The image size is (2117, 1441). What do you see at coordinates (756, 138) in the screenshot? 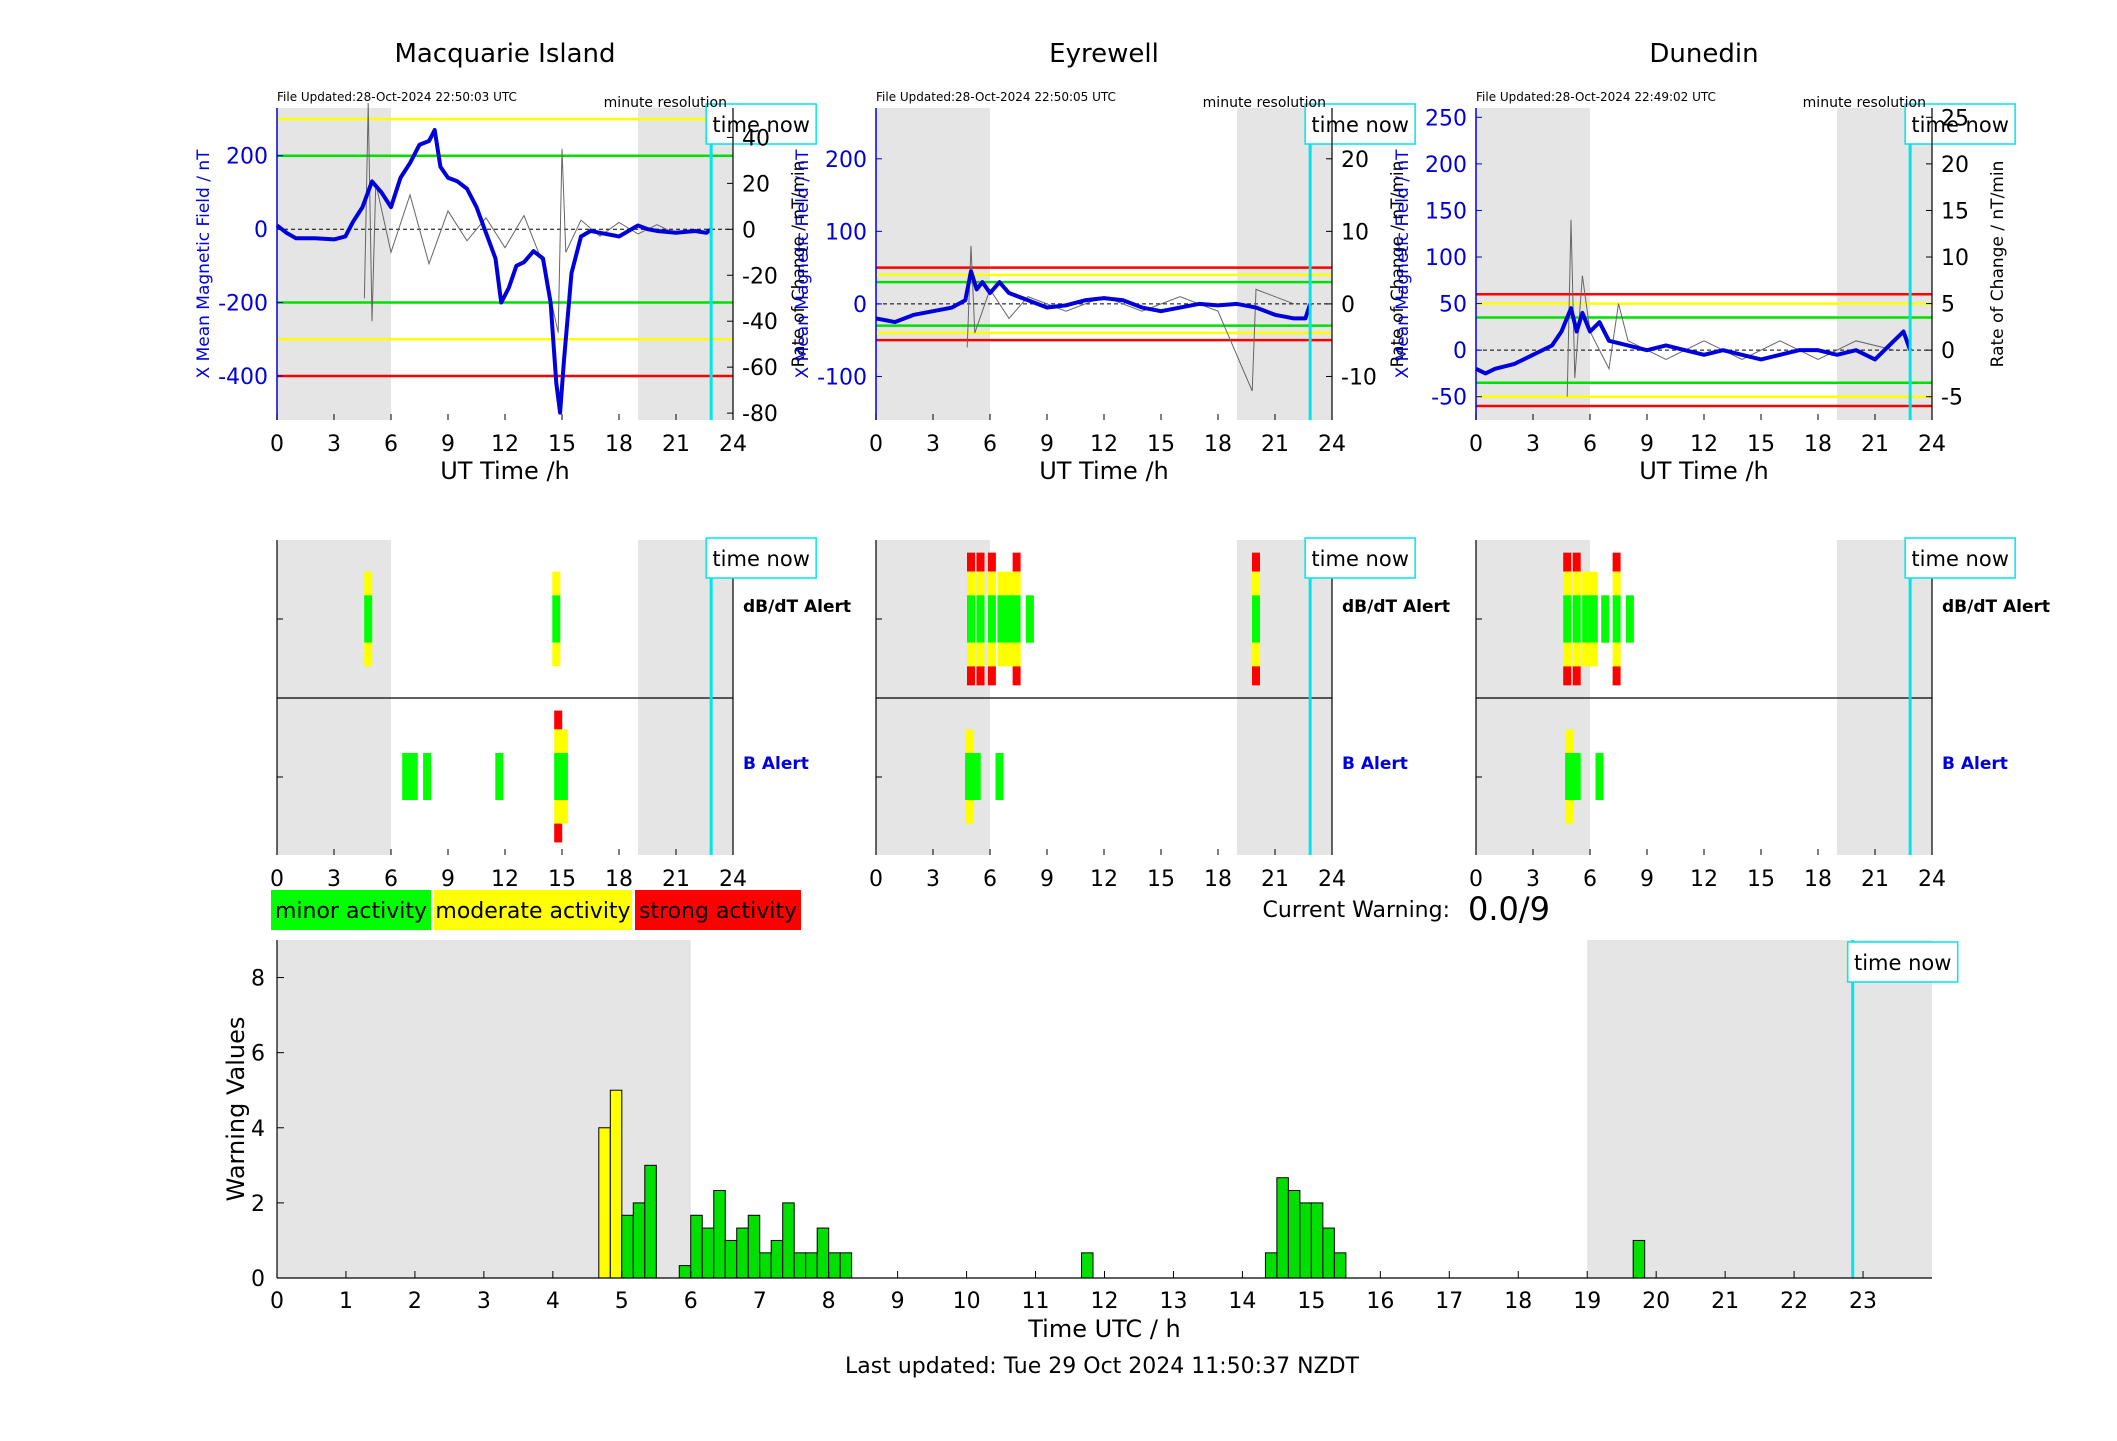
I see `right-ytick-label: 40` at bounding box center [756, 138].